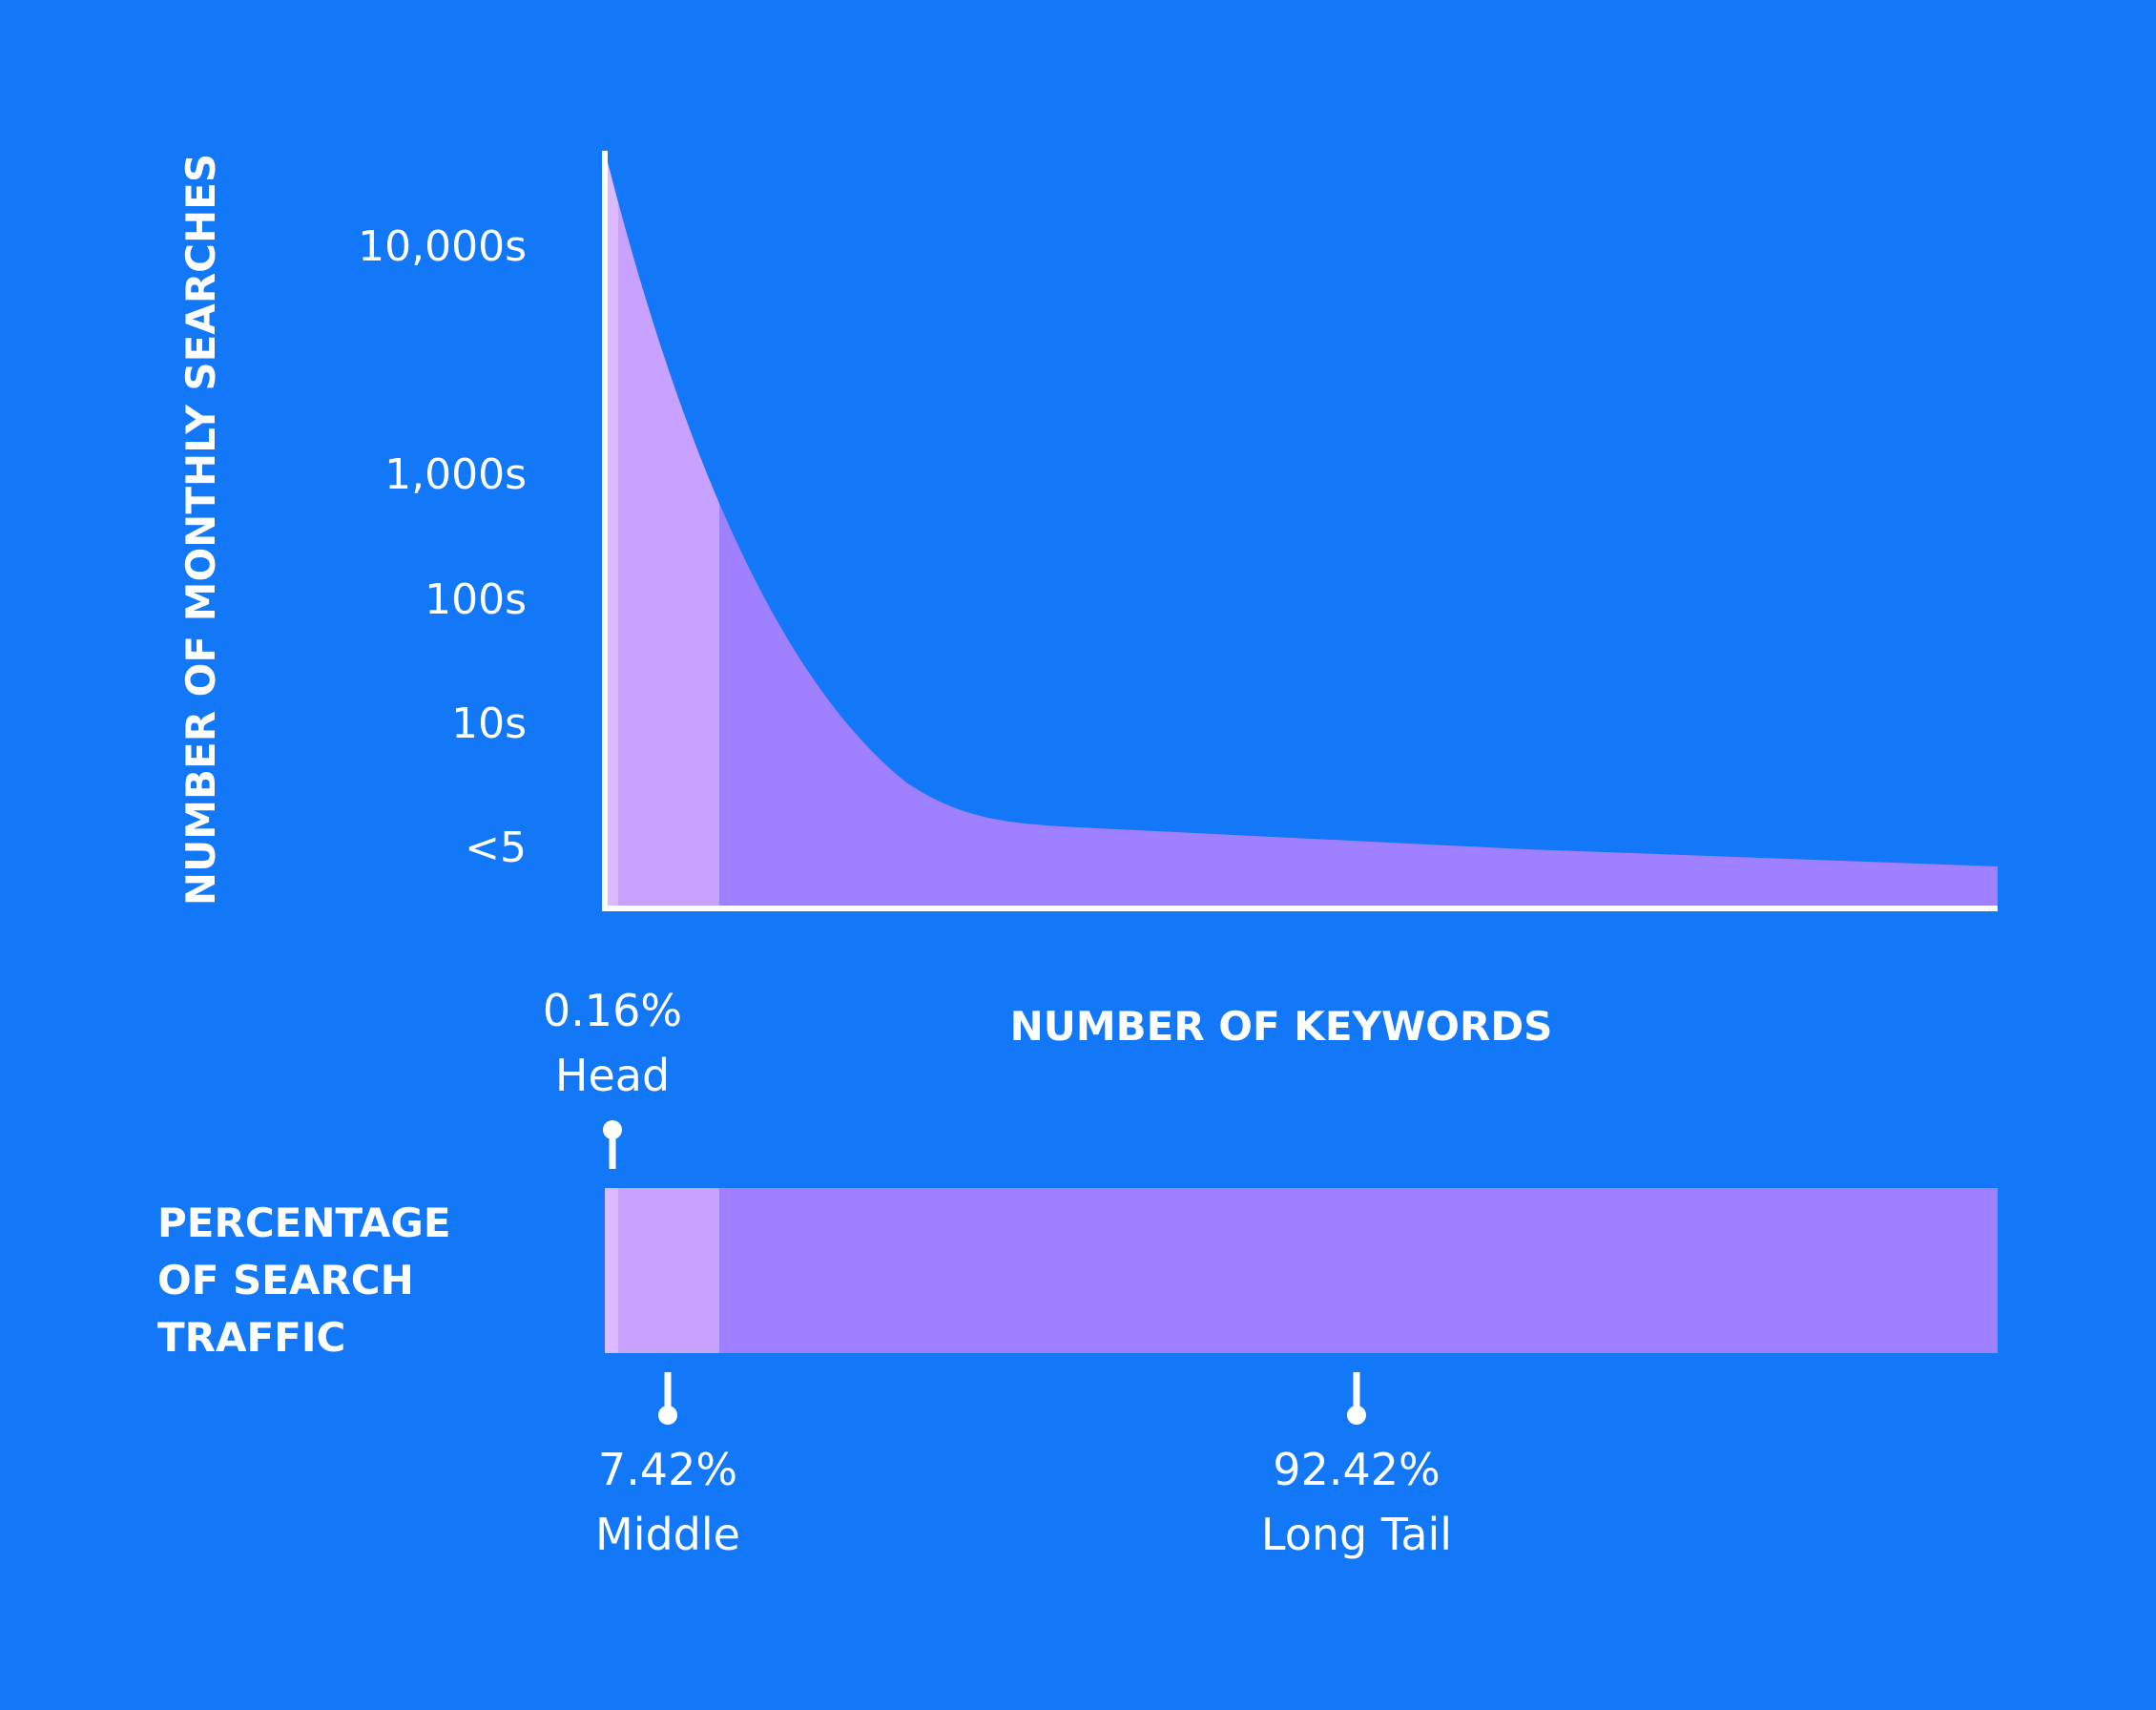 The height and width of the screenshot is (1710, 2156). Describe the element at coordinates (611, 529) in the screenshot. I see `area-head` at that location.